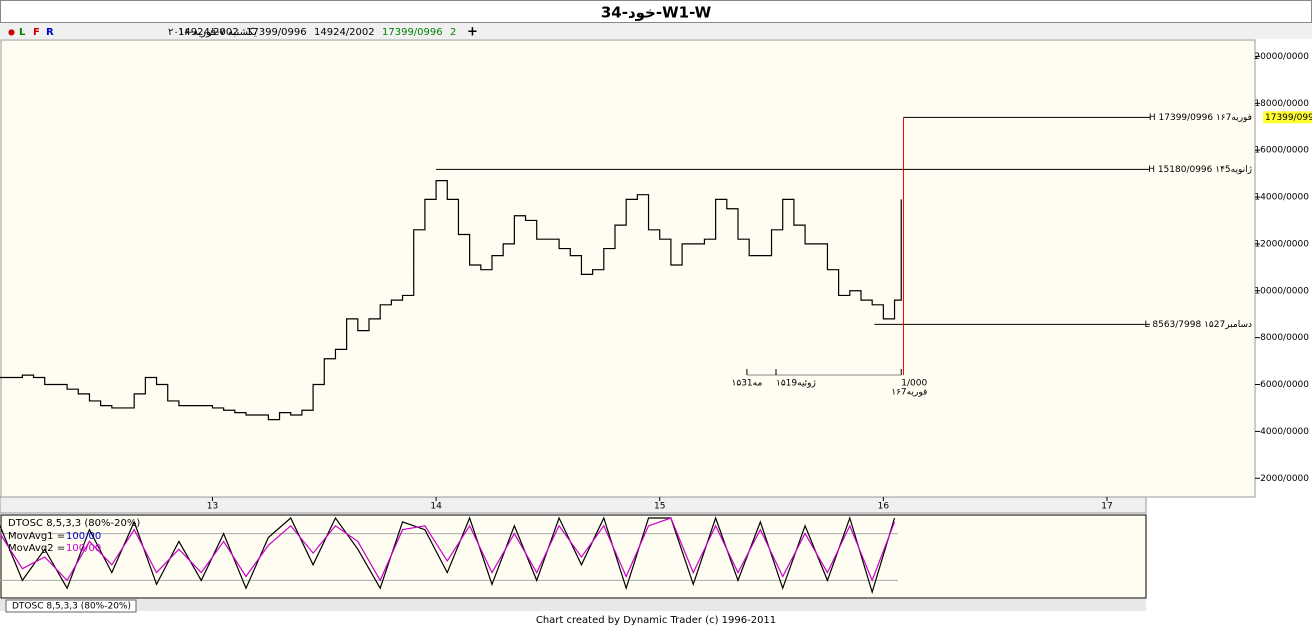  I want to click on osc-title: DTOSC 8,5,3,3 (80%-20%), so click(74, 523).